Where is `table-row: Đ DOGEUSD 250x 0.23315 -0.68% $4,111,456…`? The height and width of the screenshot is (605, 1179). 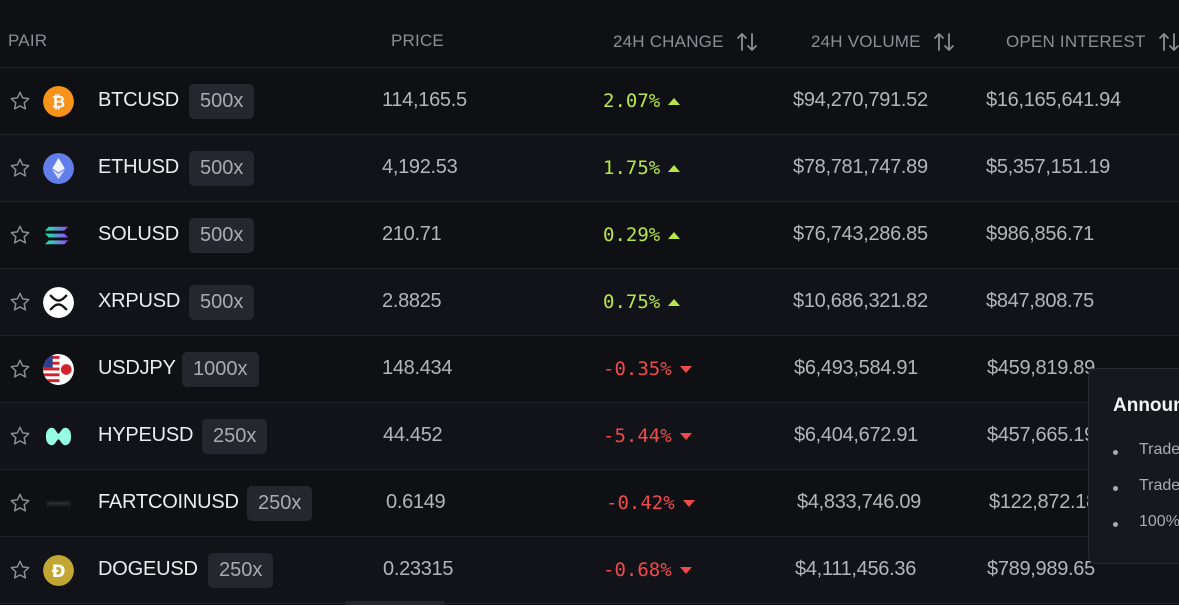
table-row: Đ DOGEUSD 250x 0.23315 -0.68% $4,111,456… is located at coordinates (589, 570).